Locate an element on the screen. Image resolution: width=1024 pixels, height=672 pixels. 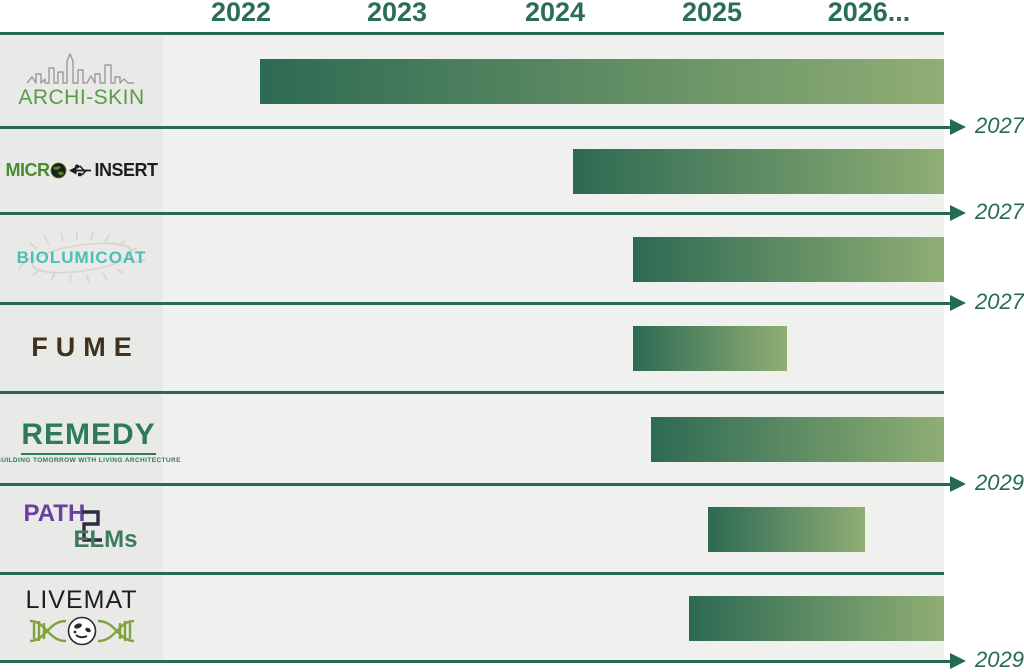
project-name-fume: FUME is located at coordinates (85, 347).